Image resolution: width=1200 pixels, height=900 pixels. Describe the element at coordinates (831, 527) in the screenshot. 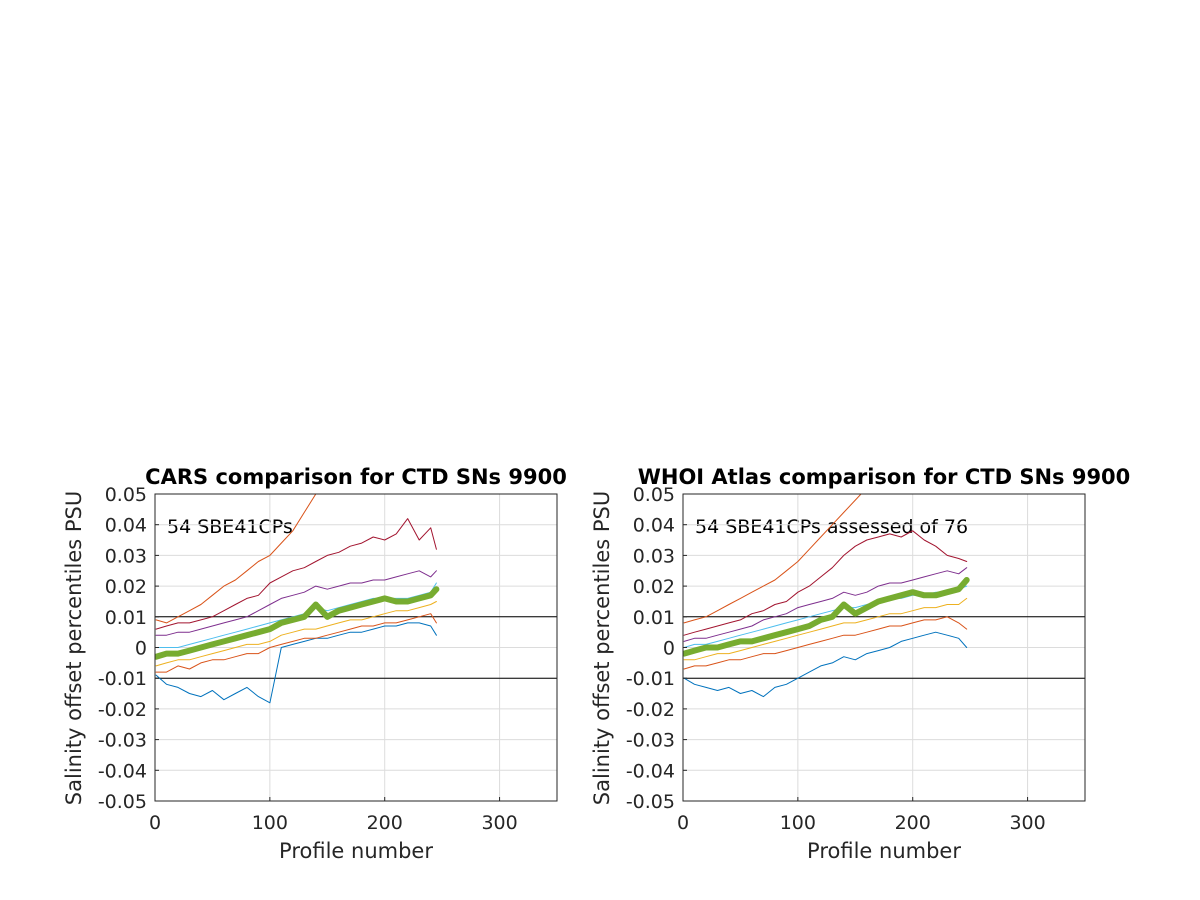

I see `chart-annotation: 54 SBE41CPs assessed of 76` at that location.